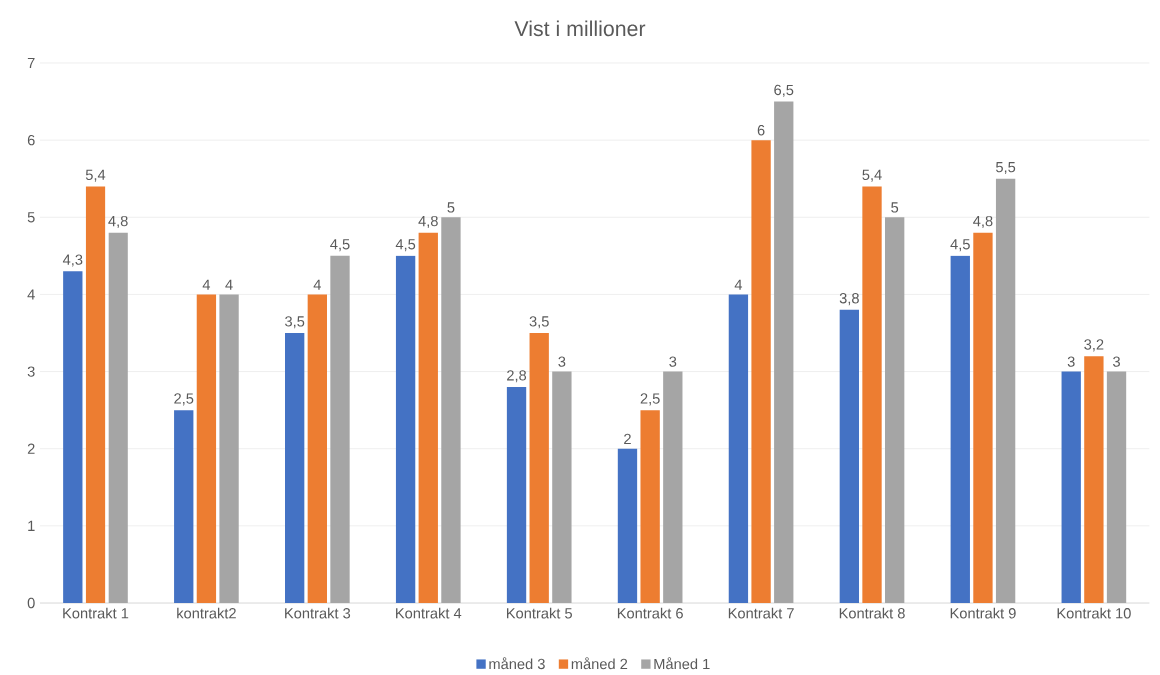 This screenshot has height=675, width=1160. I want to click on data-label: 5,5, so click(1006, 168).